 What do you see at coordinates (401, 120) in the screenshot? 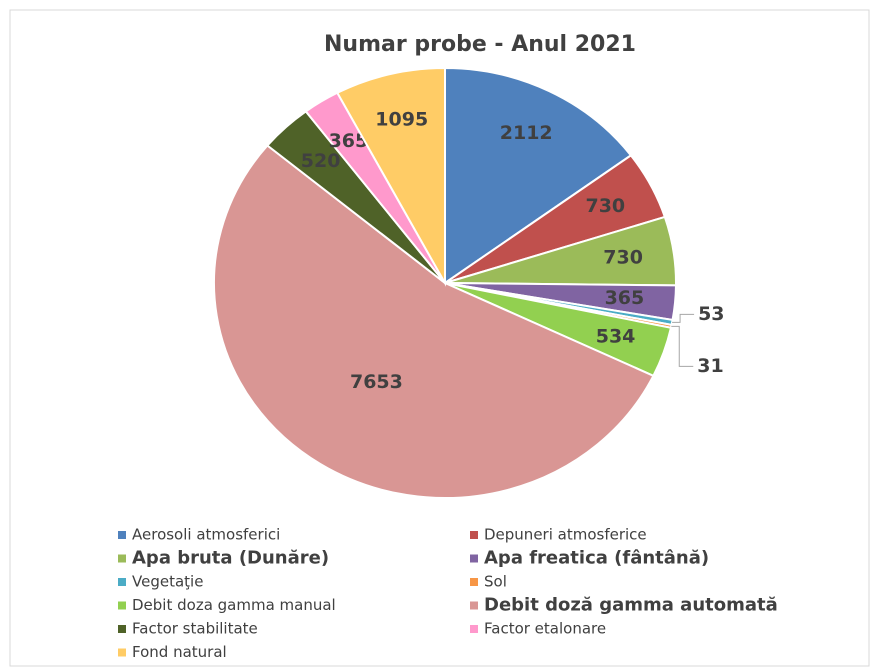
I see `data-label: 1095` at bounding box center [401, 120].